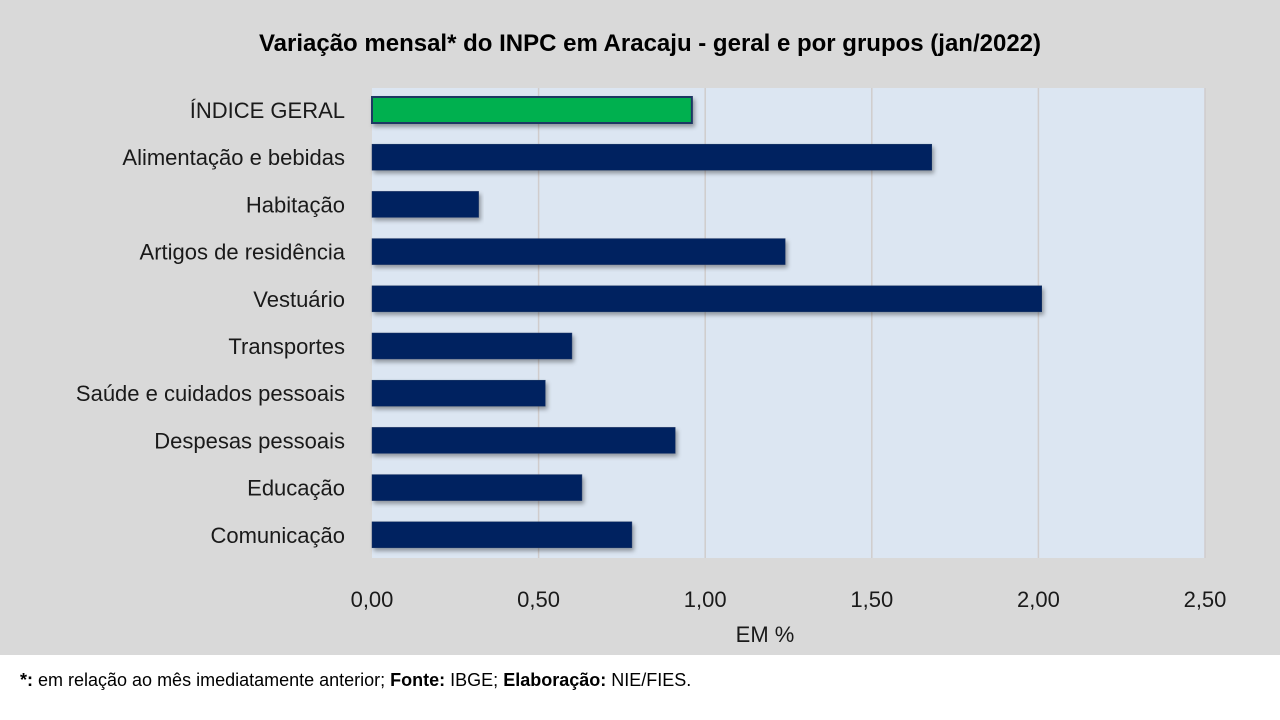 Image resolution: width=1280 pixels, height=720 pixels. I want to click on source-label: Fonte:, so click(418, 680).